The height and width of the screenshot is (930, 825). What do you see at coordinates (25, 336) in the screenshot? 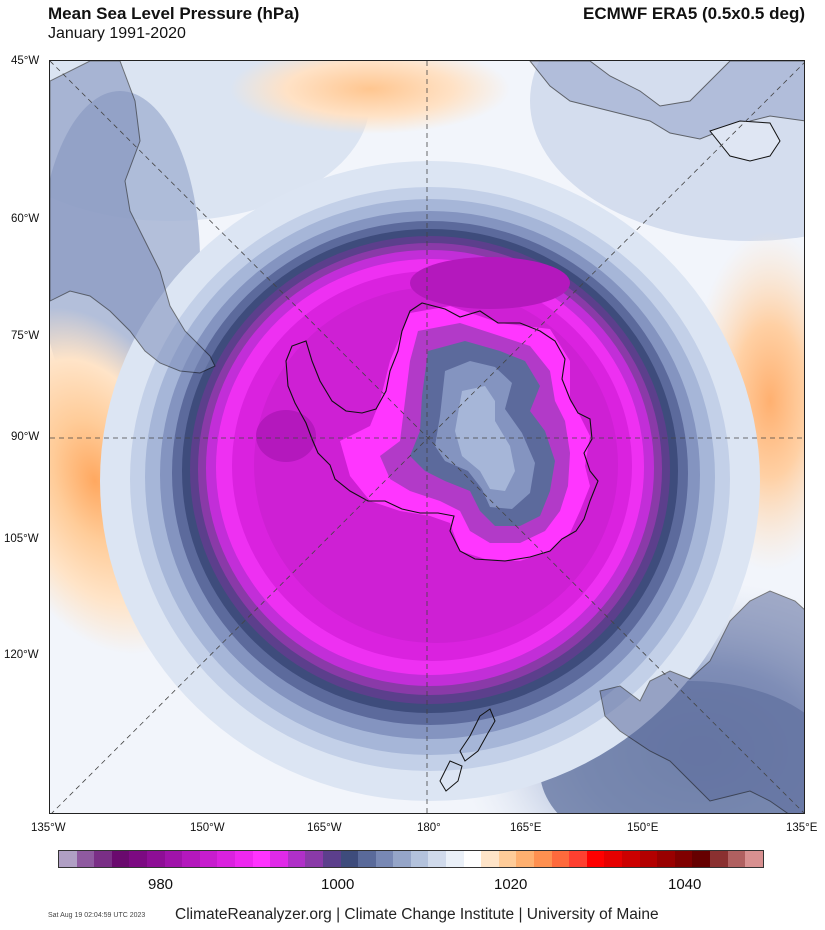
I see `lat-label: 75°W` at bounding box center [25, 336].